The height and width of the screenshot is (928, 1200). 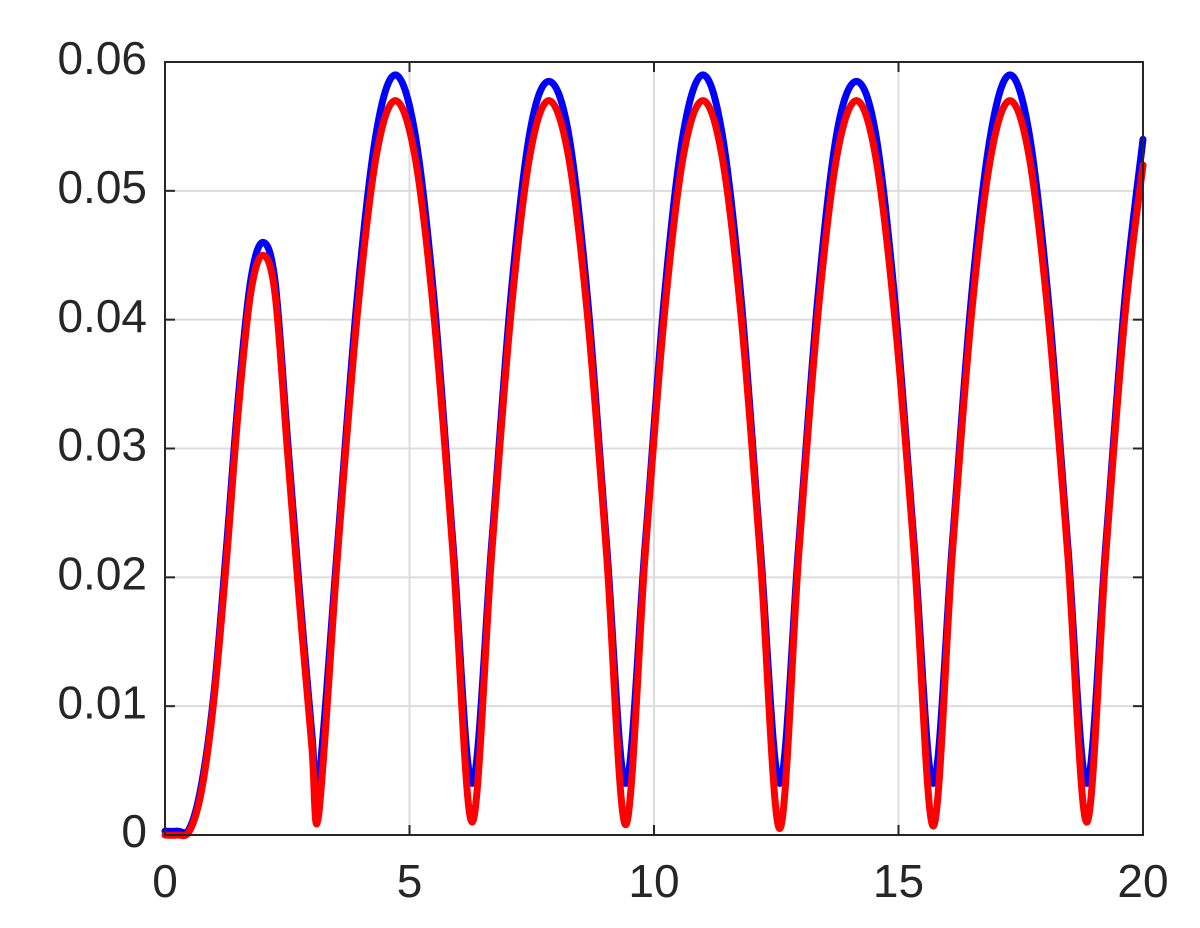 What do you see at coordinates (165, 881) in the screenshot?
I see `x-tick-label: 0` at bounding box center [165, 881].